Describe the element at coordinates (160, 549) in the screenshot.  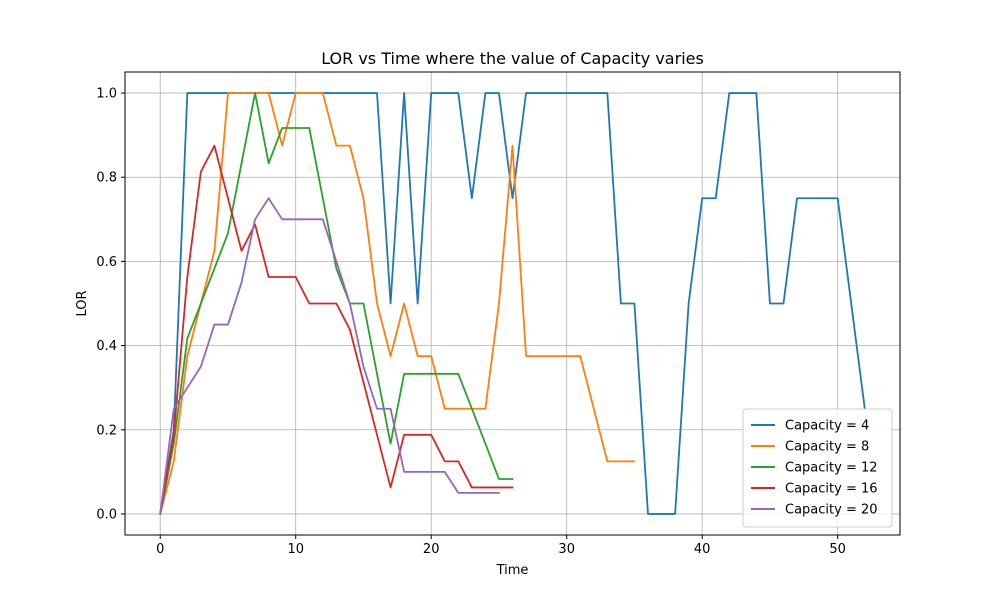
I see `x-tick-label: 0` at that location.